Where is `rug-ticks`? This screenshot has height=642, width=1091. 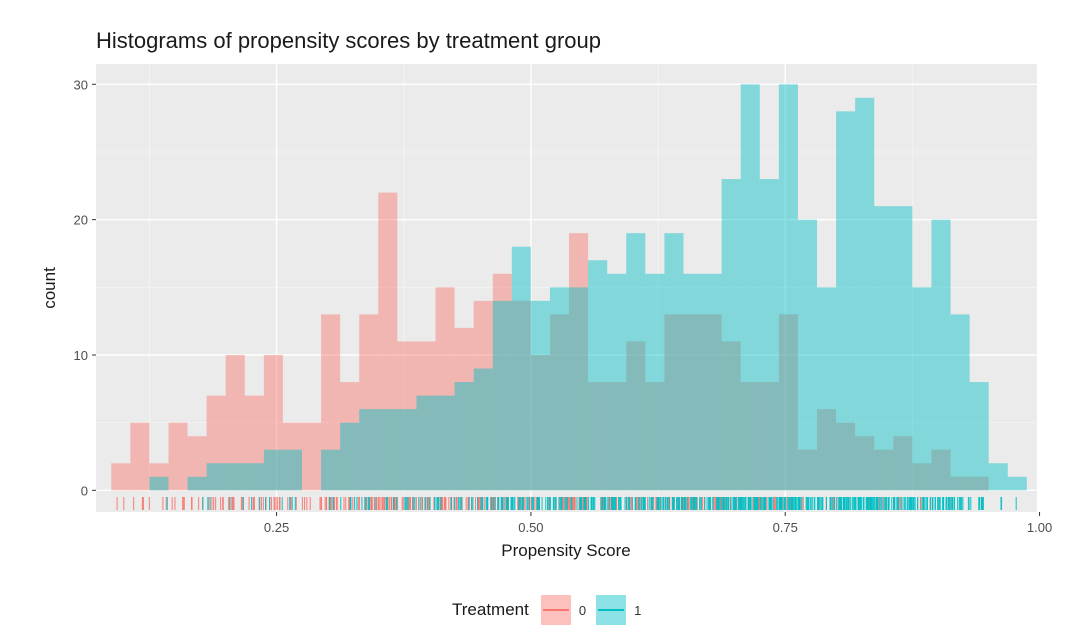
rug-ticks is located at coordinates (566, 503).